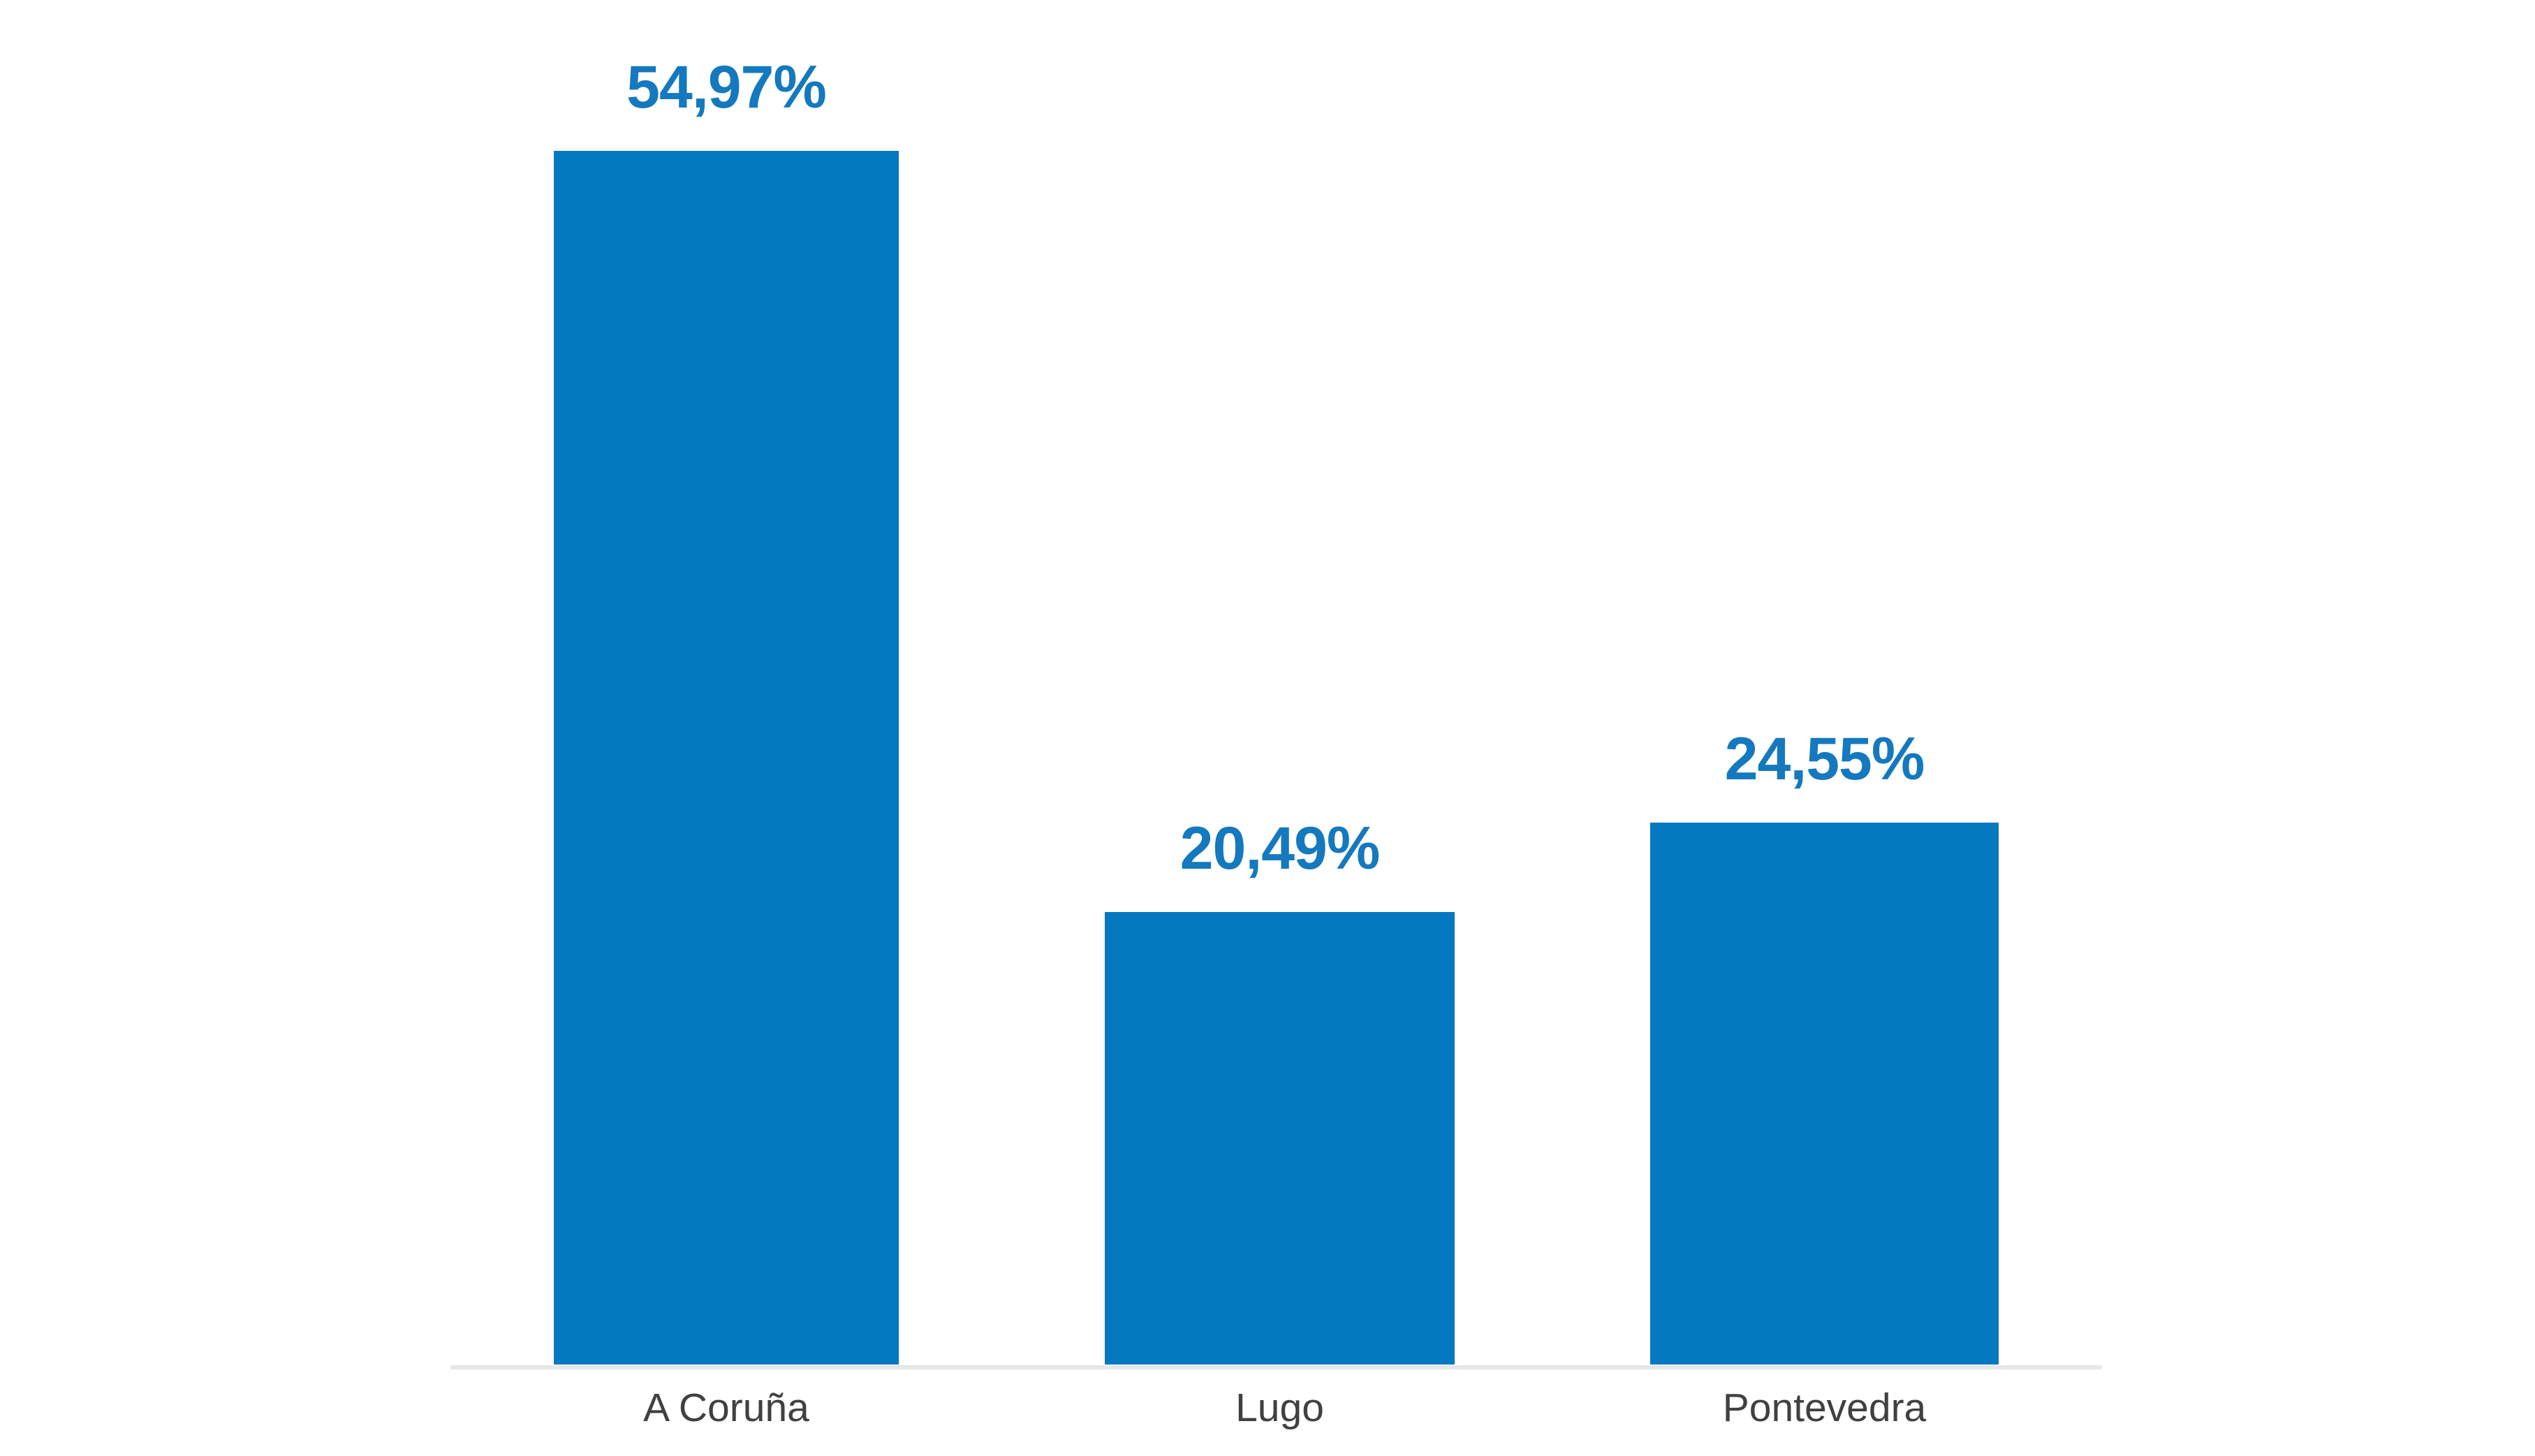 The height and width of the screenshot is (1456, 2535). I want to click on bar-value-label: 20,49%, so click(1280, 849).